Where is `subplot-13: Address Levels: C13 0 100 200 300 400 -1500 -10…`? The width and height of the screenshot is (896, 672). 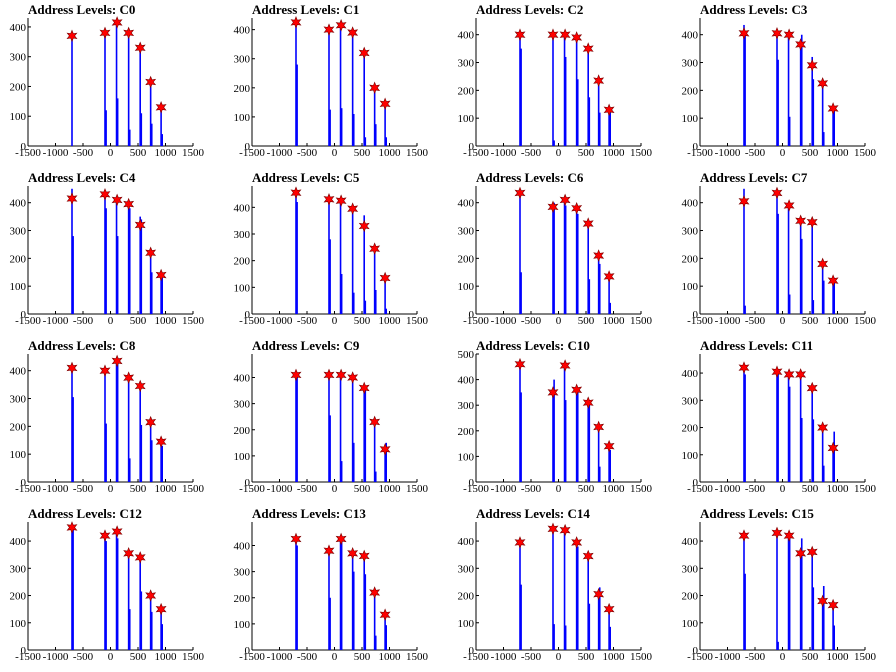
subplot-13: Address Levels: C13 0 100 200 300 400 -1500 -10… is located at coordinates (331, 584).